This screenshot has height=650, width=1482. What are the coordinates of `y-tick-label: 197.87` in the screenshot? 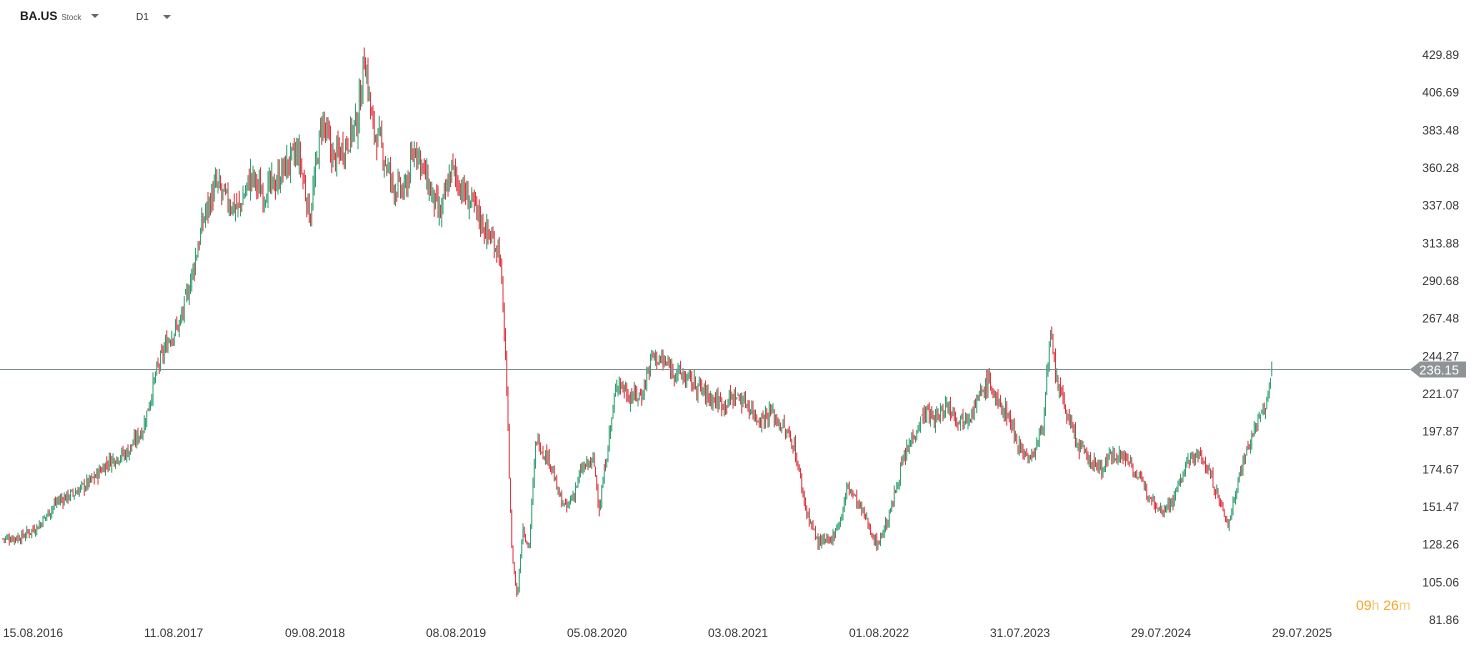 It's located at (1440, 432).